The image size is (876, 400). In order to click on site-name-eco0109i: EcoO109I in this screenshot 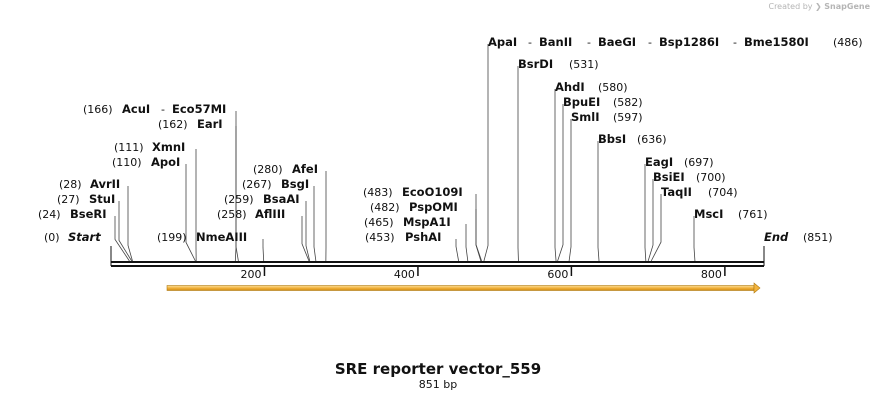, I will do `click(432, 192)`.